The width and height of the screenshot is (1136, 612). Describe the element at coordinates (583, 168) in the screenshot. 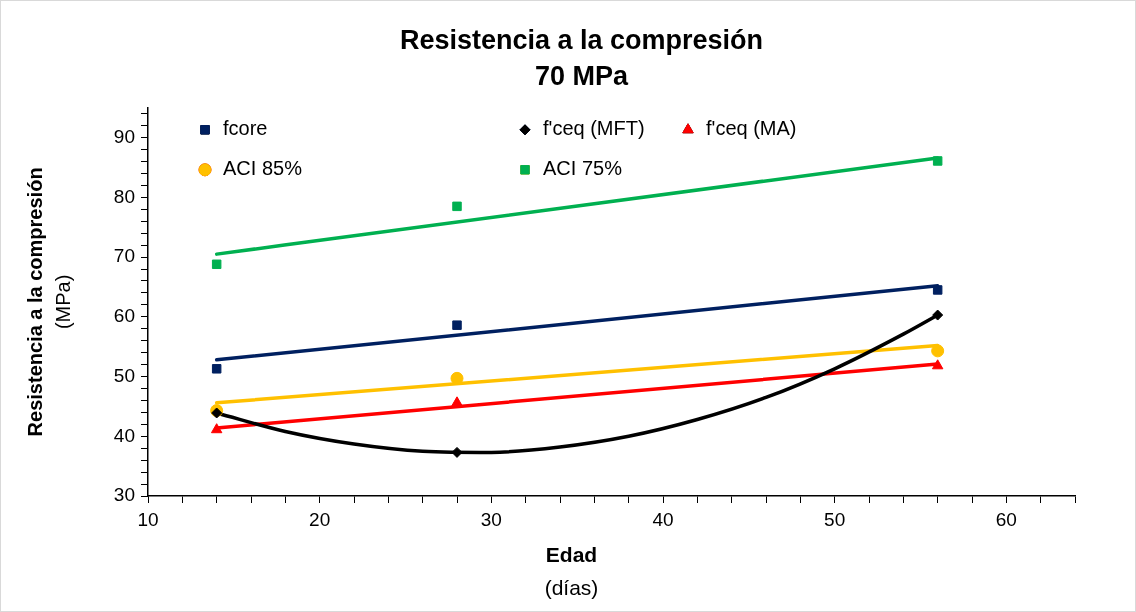

I see `legend-label: ACI 75%` at that location.